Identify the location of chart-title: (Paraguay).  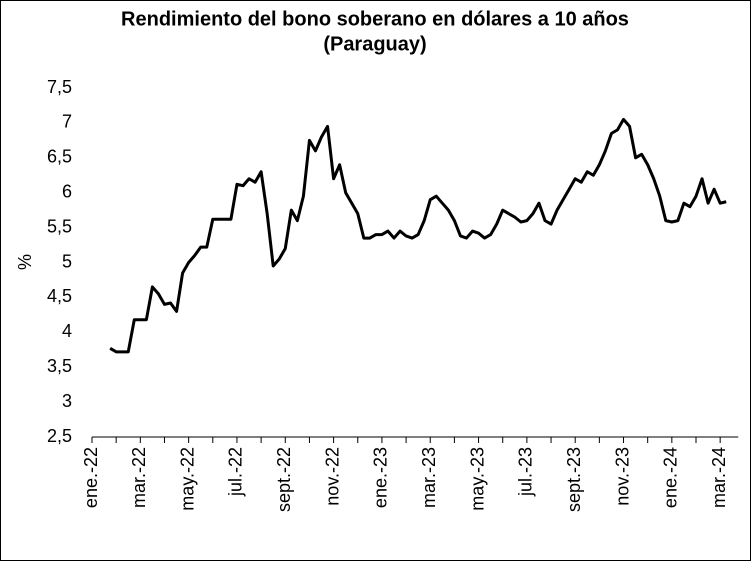
(374, 44).